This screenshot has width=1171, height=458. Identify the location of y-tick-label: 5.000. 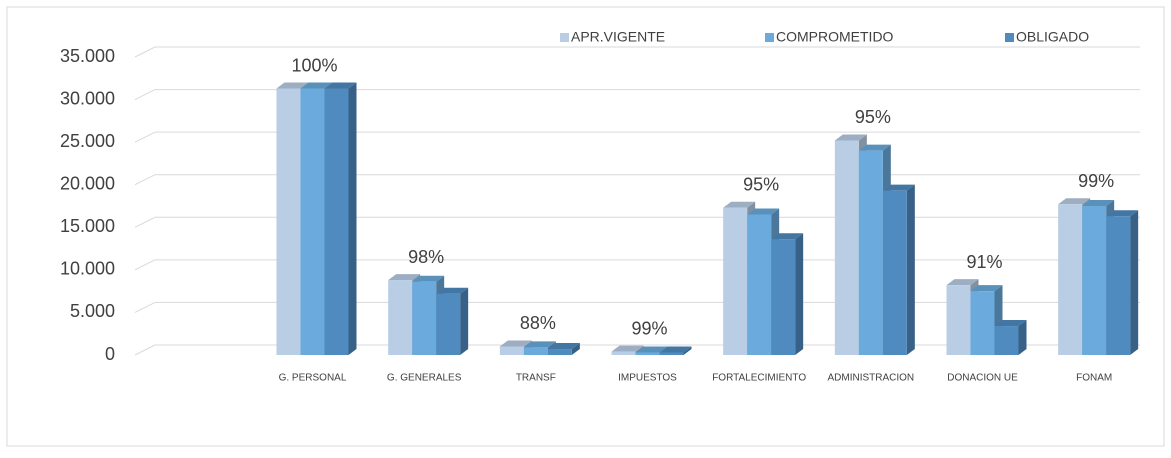
(92, 311).